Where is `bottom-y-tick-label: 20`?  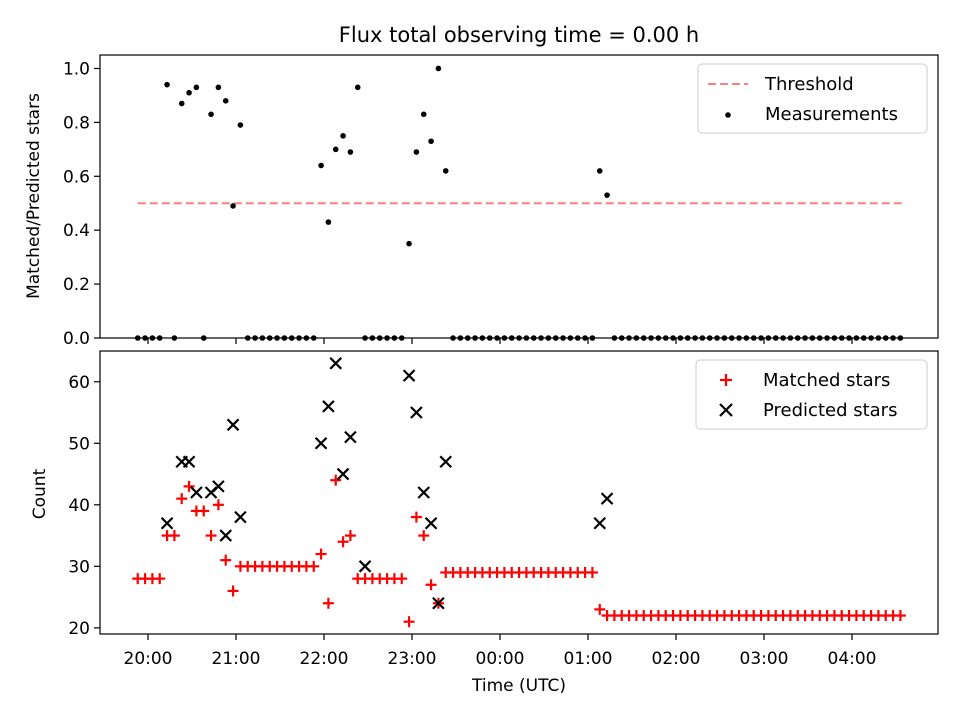 bottom-y-tick-label: 20 is located at coordinates (79, 629).